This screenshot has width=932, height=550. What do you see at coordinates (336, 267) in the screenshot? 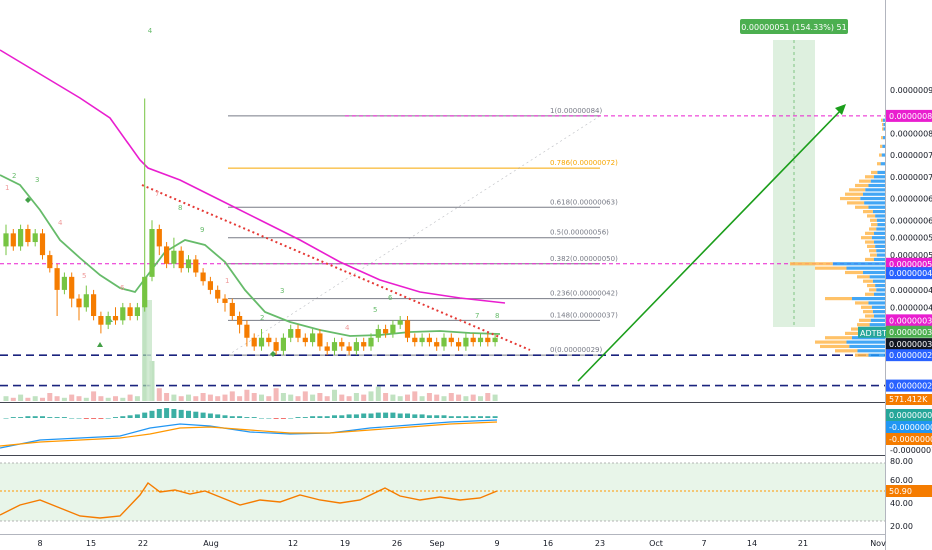
I see `descending-trendline` at bounding box center [336, 267].